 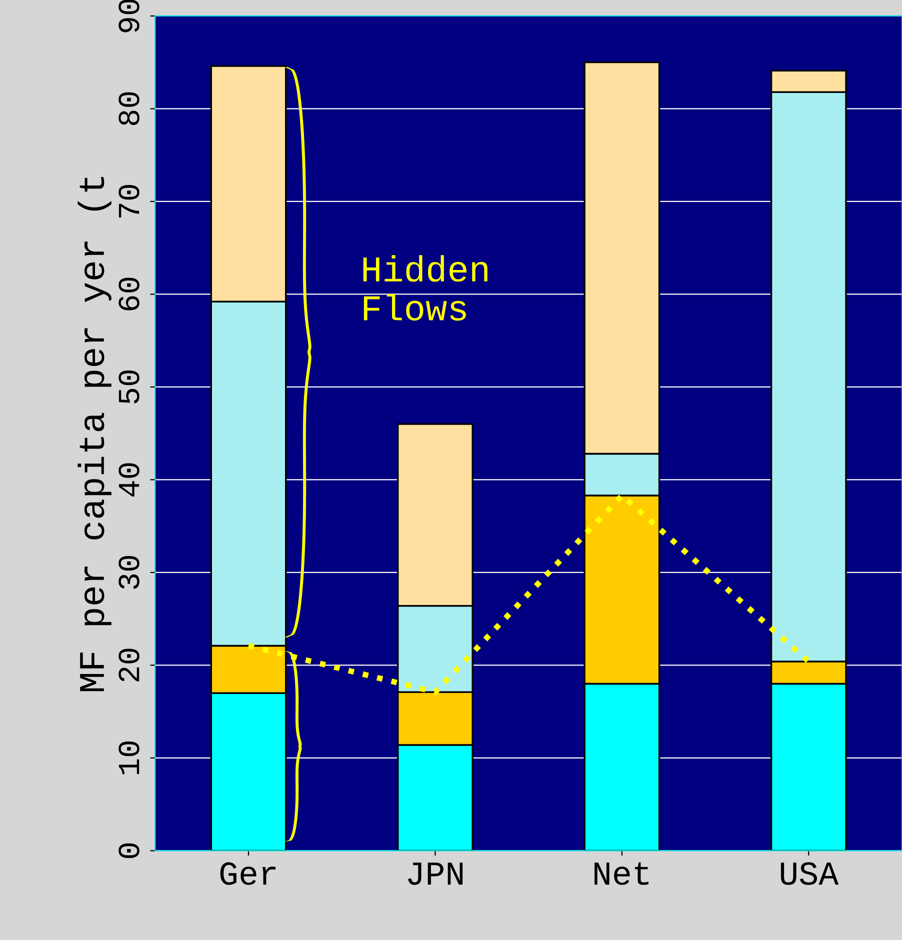 I want to click on y-tick-label: 60, so click(x=129, y=294).